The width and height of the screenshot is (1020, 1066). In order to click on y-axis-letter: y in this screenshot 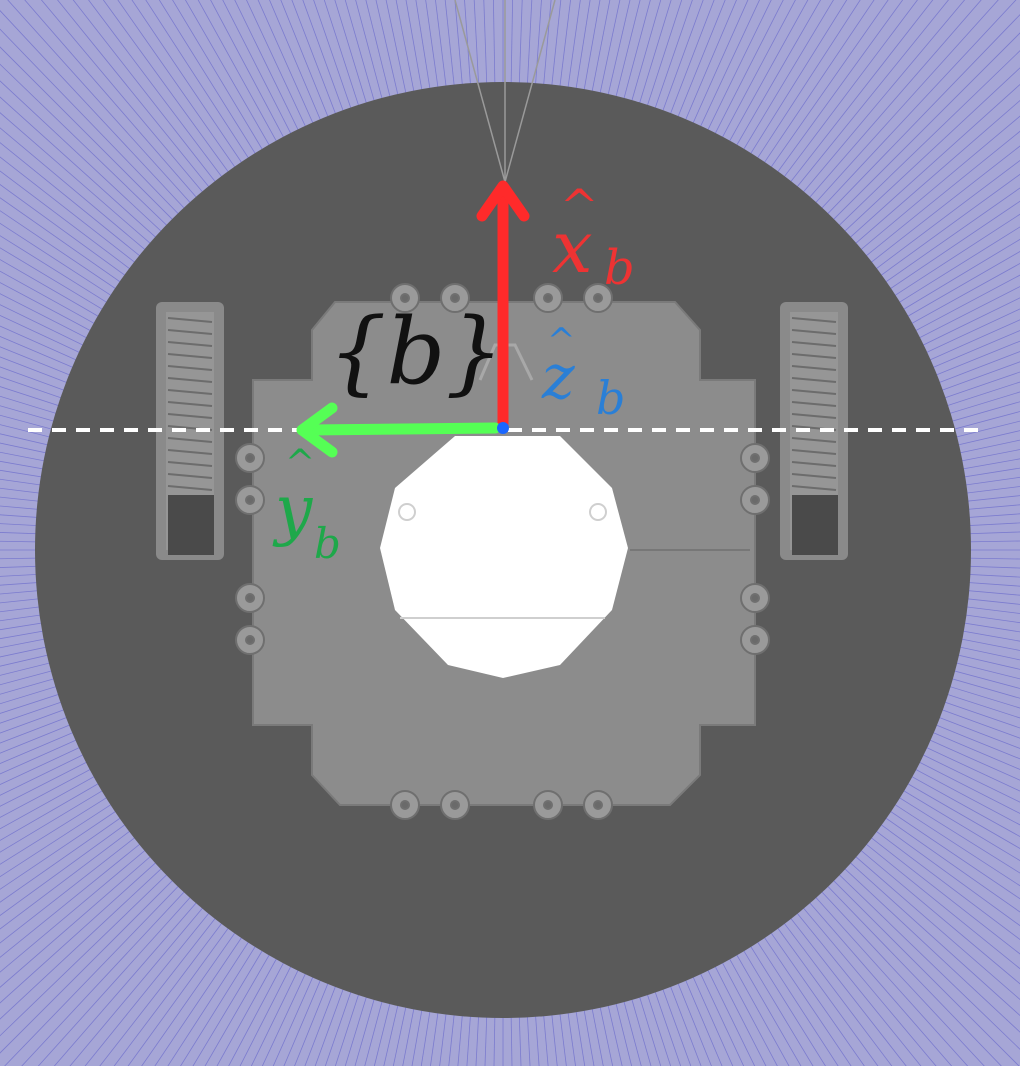, I will do `click(292, 509)`.